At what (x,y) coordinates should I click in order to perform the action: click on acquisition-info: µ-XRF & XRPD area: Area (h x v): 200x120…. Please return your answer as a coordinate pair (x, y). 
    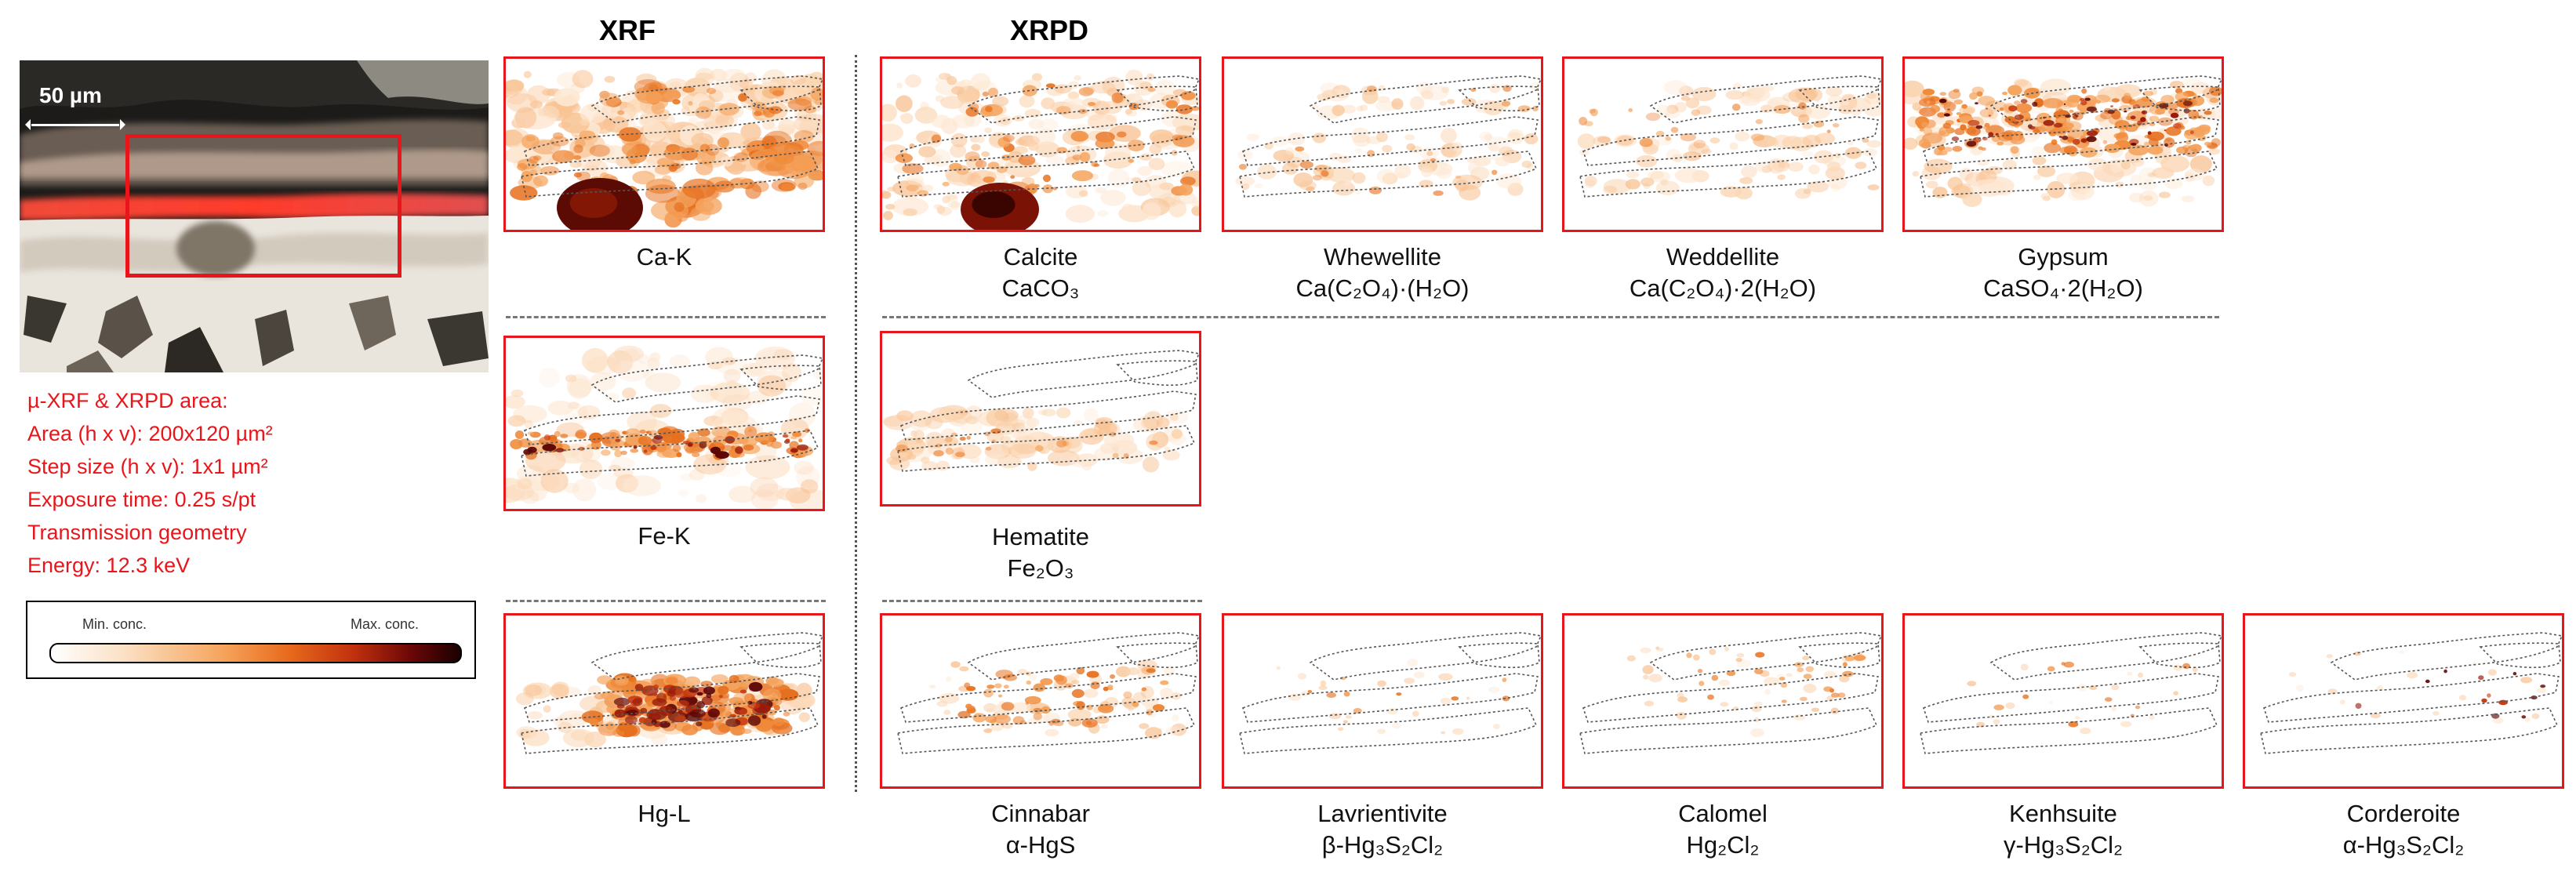
    Looking at the image, I should click on (150, 483).